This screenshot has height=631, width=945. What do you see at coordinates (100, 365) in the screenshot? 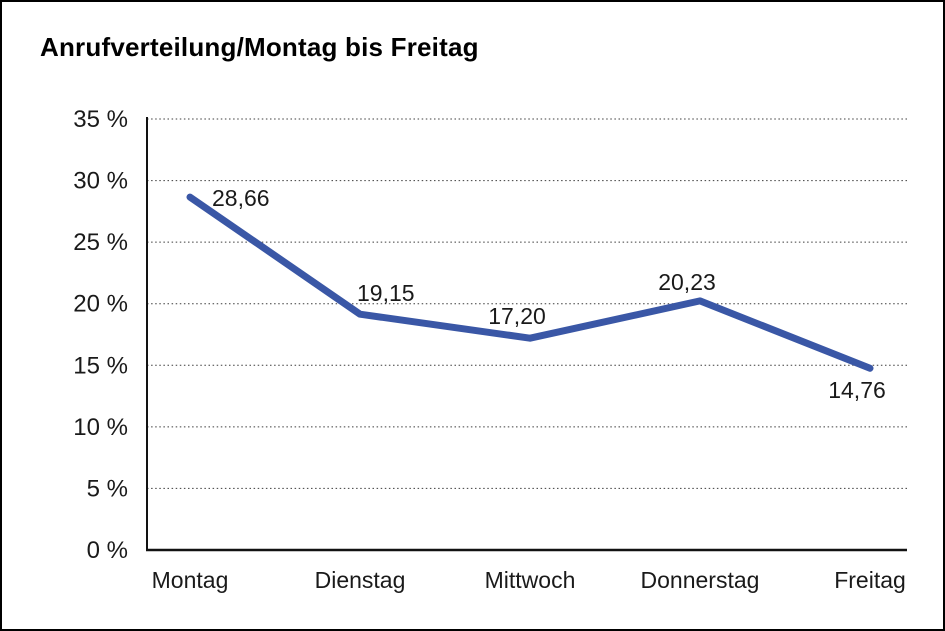
I see `y-tick-label: 15 %` at bounding box center [100, 365].